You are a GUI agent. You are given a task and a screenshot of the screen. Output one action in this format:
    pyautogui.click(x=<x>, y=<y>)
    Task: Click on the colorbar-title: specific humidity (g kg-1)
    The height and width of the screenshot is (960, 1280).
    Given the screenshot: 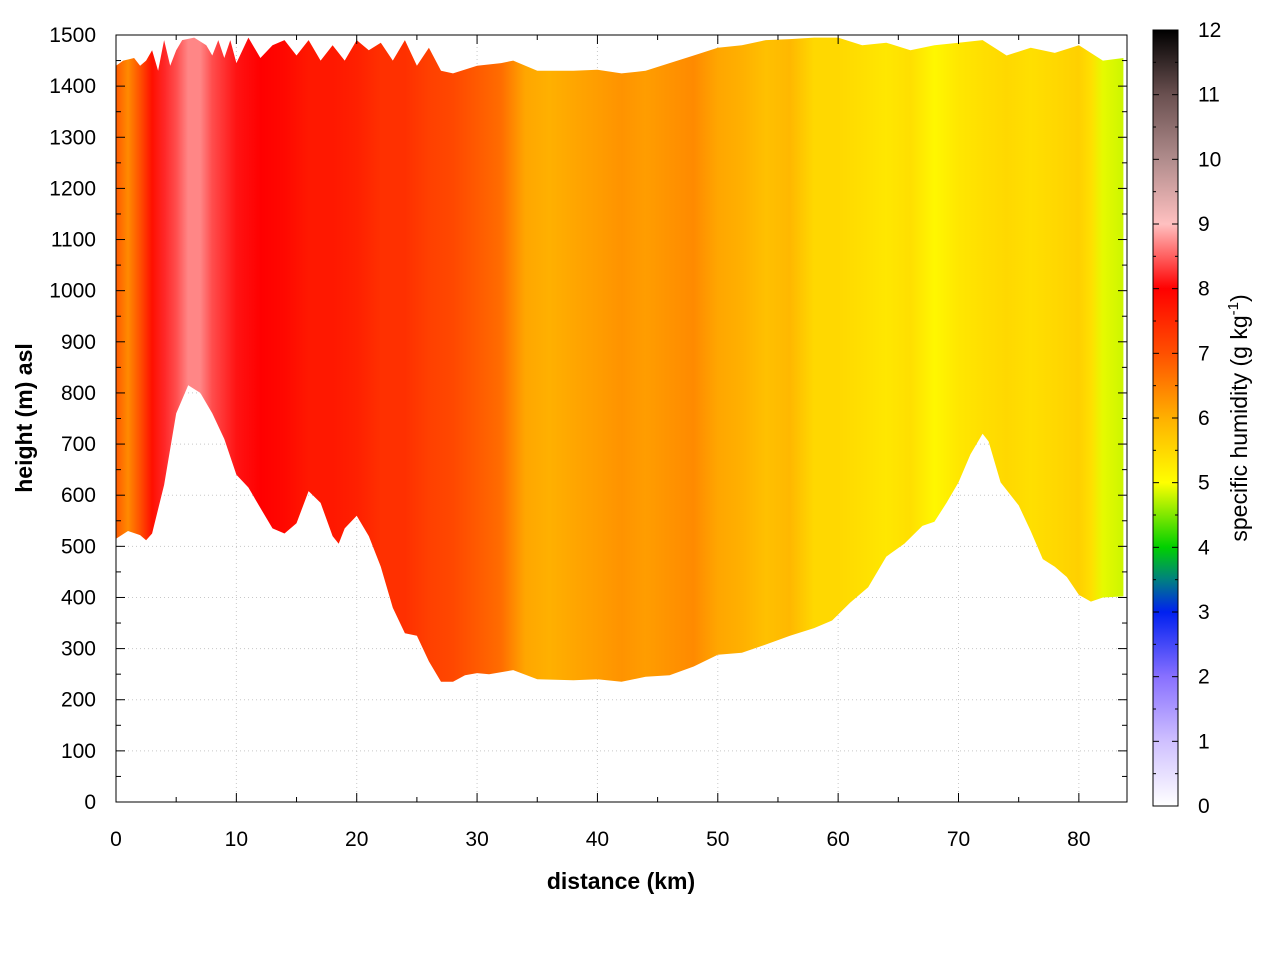 What is the action you would take?
    pyautogui.click(x=1238, y=417)
    